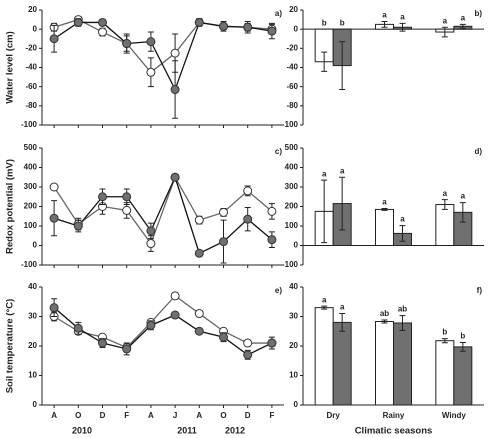 Image resolution: width=500 pixels, height=438 pixels. Describe the element at coordinates (175, 415) in the screenshot. I see `x-tick-label: J` at that location.